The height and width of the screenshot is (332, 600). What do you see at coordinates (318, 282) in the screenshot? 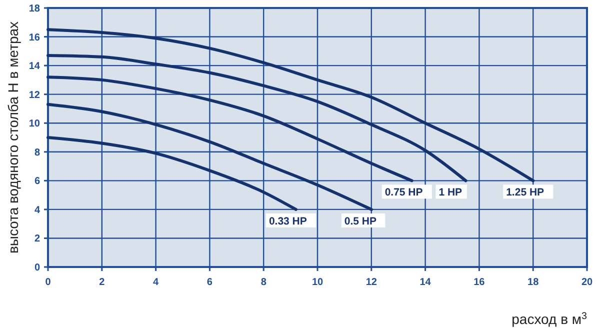
I see `x-tick-label: 10` at bounding box center [318, 282].